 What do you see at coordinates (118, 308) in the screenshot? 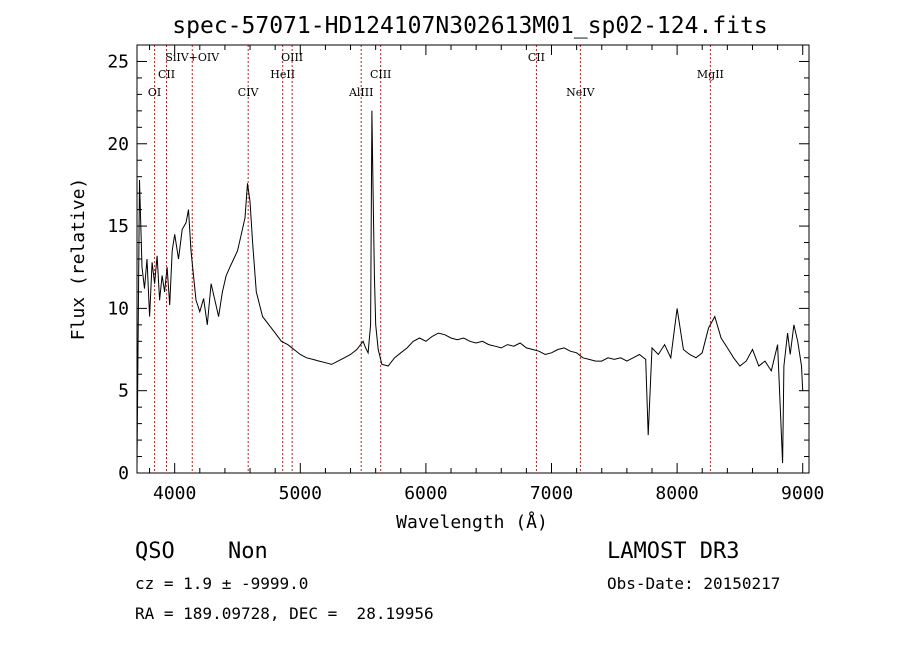
I see `y-tick-label: 10` at bounding box center [118, 308].